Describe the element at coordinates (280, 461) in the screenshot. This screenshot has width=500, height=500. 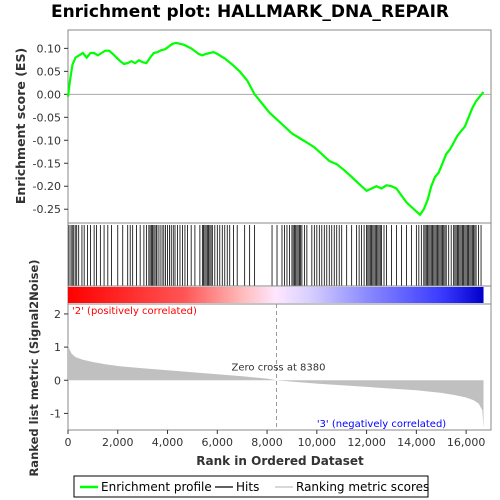
I see `metric-x-label: Rank in Ordered Dataset` at that location.